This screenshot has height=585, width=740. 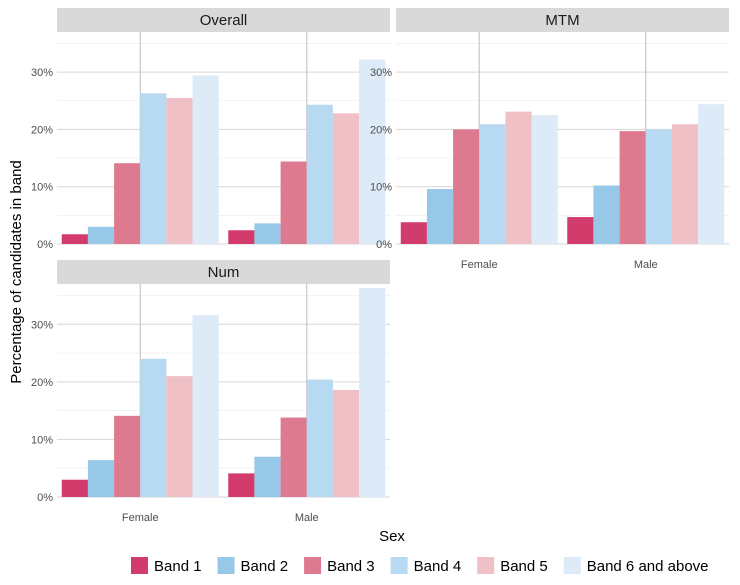 I want to click on legend-item: Band 6 and above, so click(x=636, y=566).